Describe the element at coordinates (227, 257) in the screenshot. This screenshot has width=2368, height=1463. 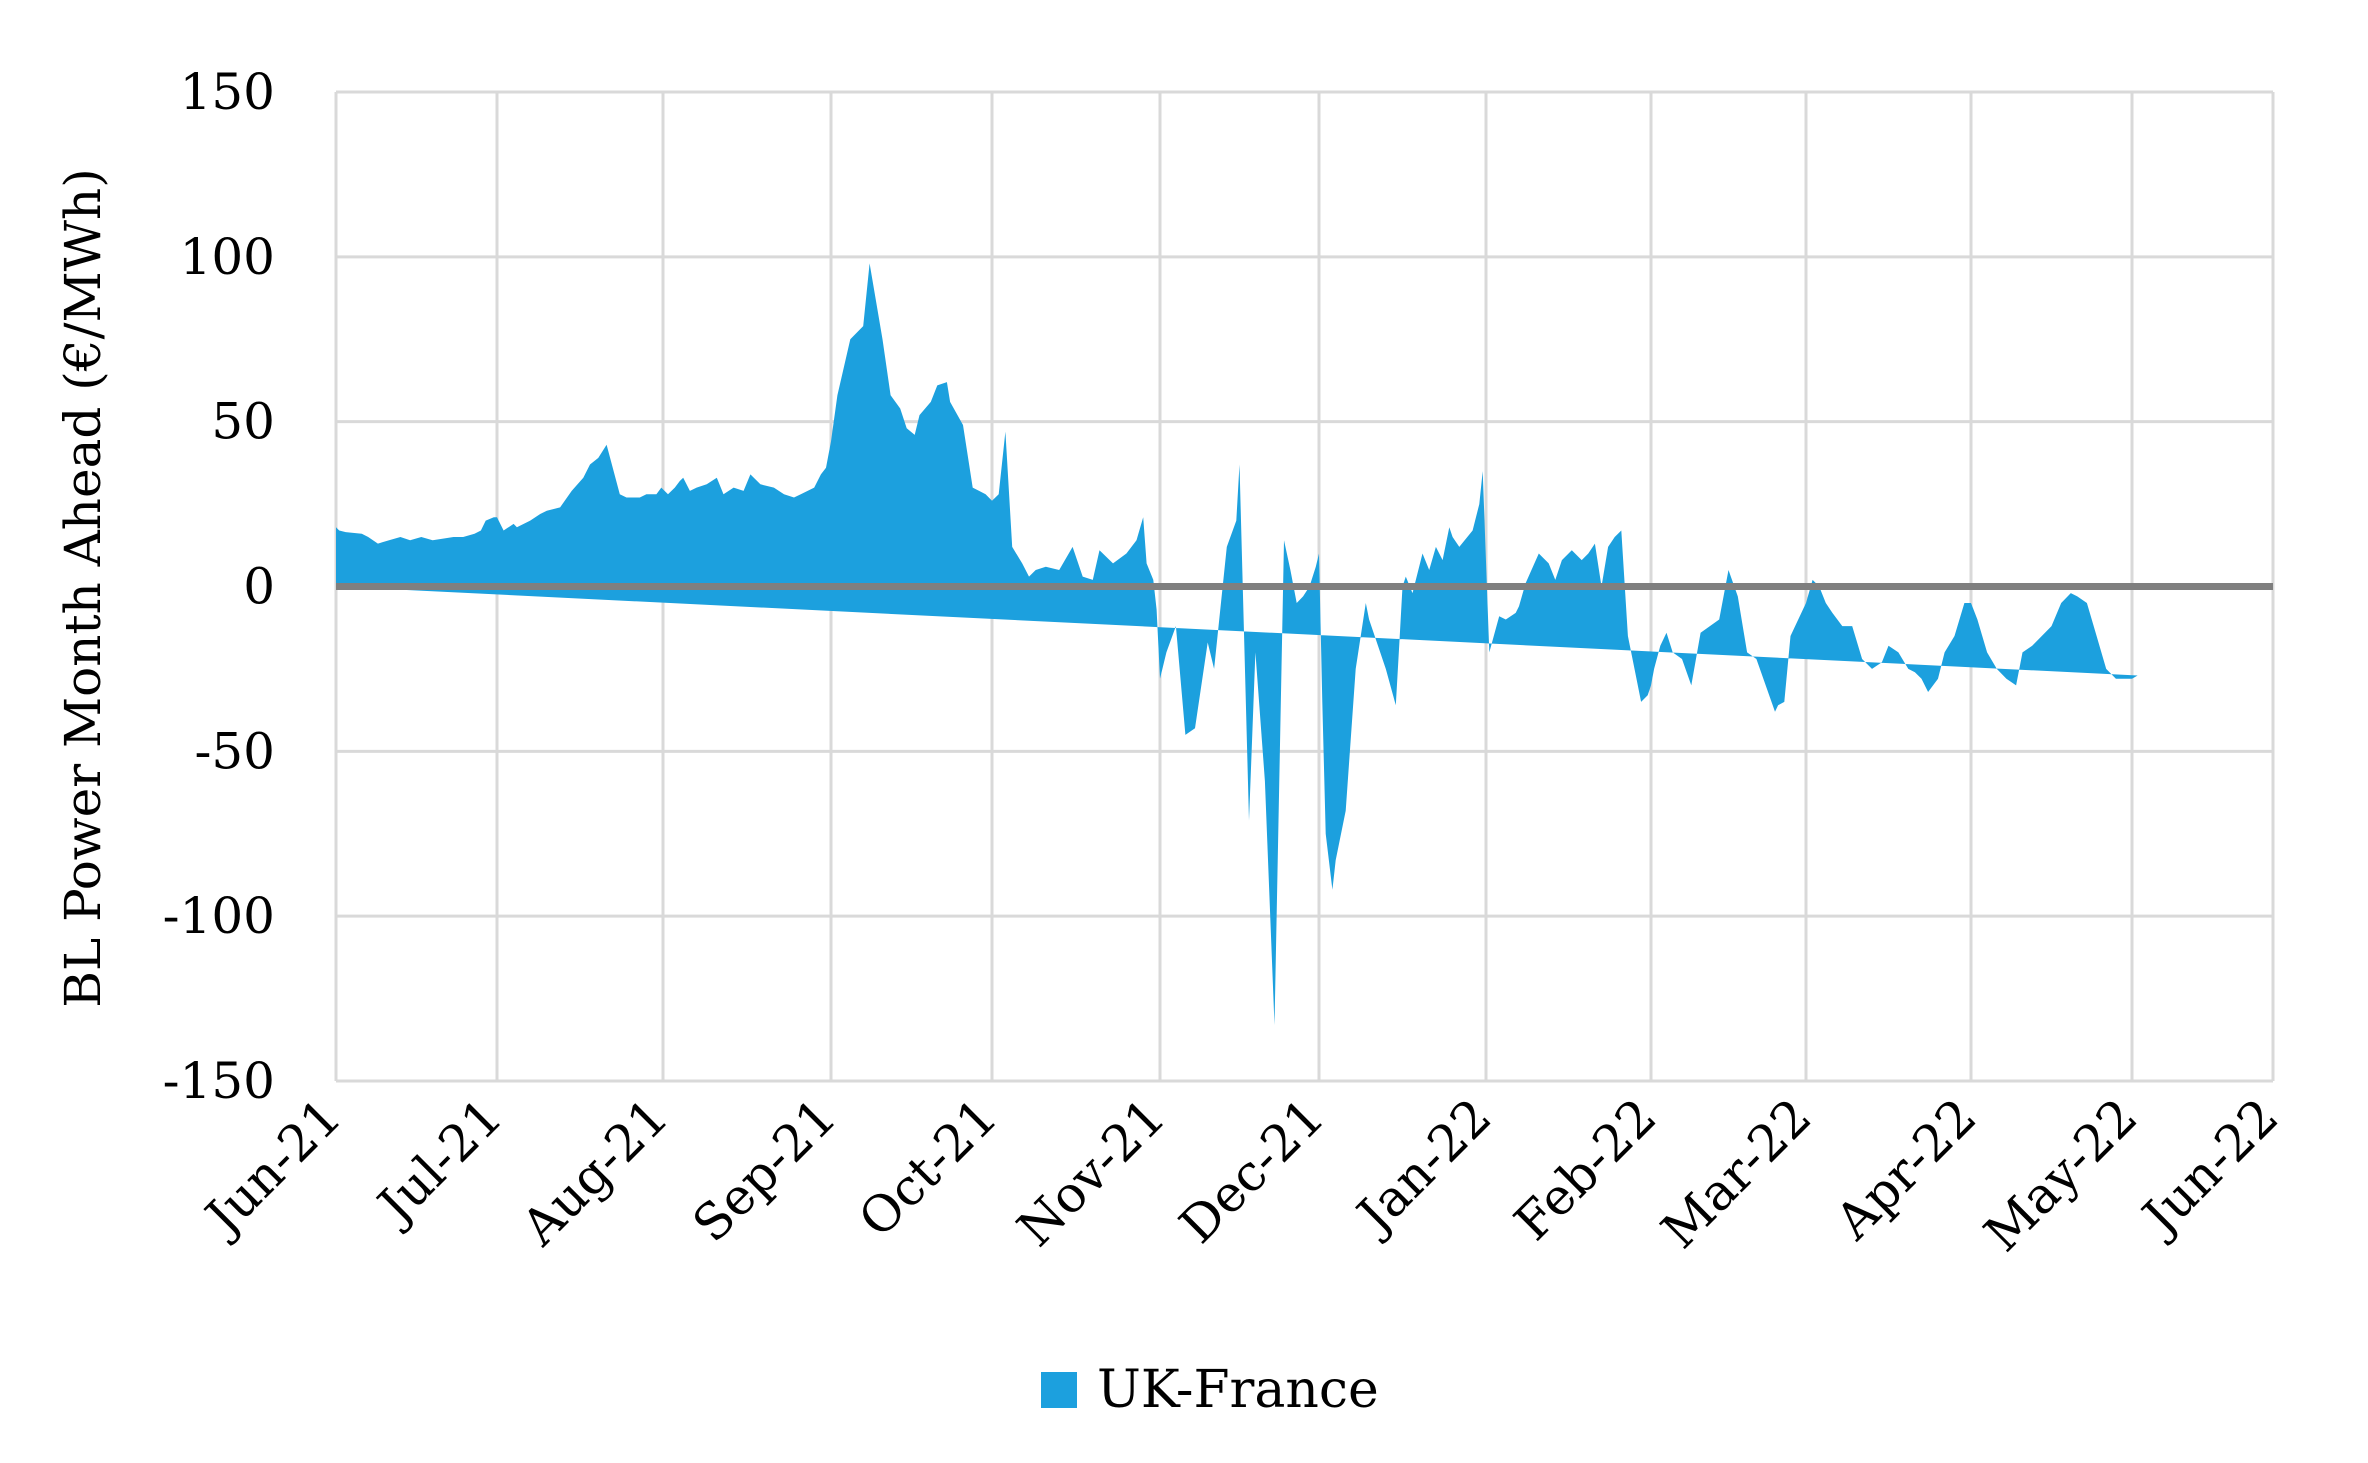
I see `y-tick-label: 100` at that location.